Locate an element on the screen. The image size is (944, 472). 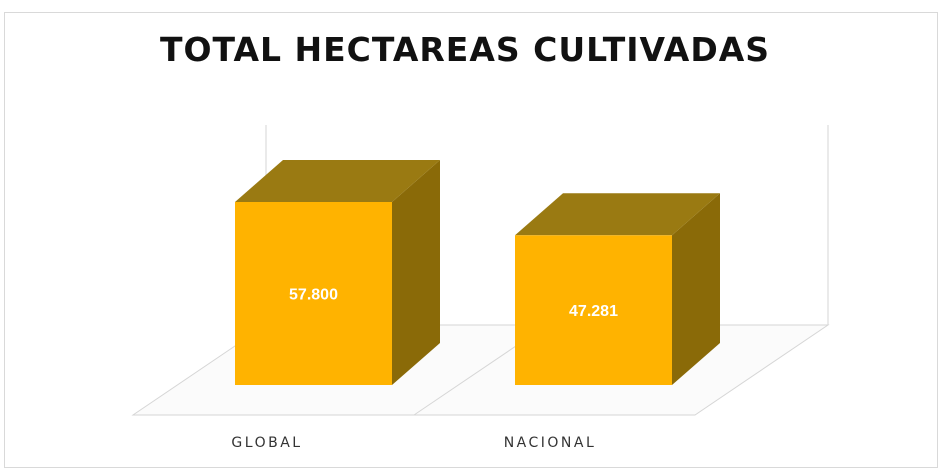
bar-global: 57.800 is located at coordinates (337, 272).